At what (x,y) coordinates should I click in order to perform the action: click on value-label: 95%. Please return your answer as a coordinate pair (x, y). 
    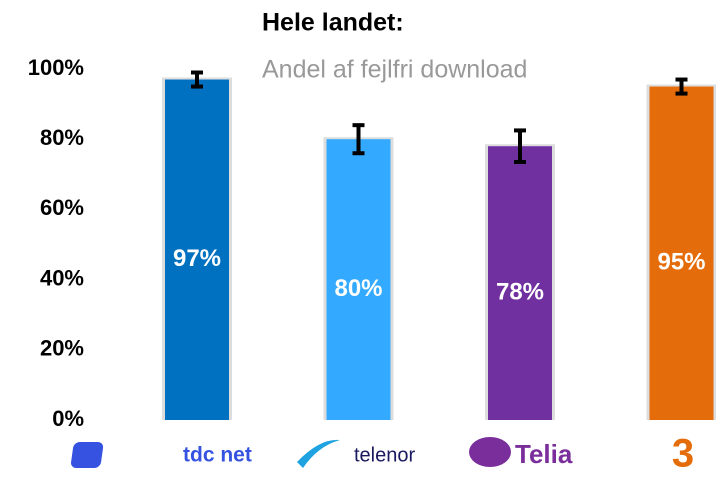
    Looking at the image, I should click on (681, 262).